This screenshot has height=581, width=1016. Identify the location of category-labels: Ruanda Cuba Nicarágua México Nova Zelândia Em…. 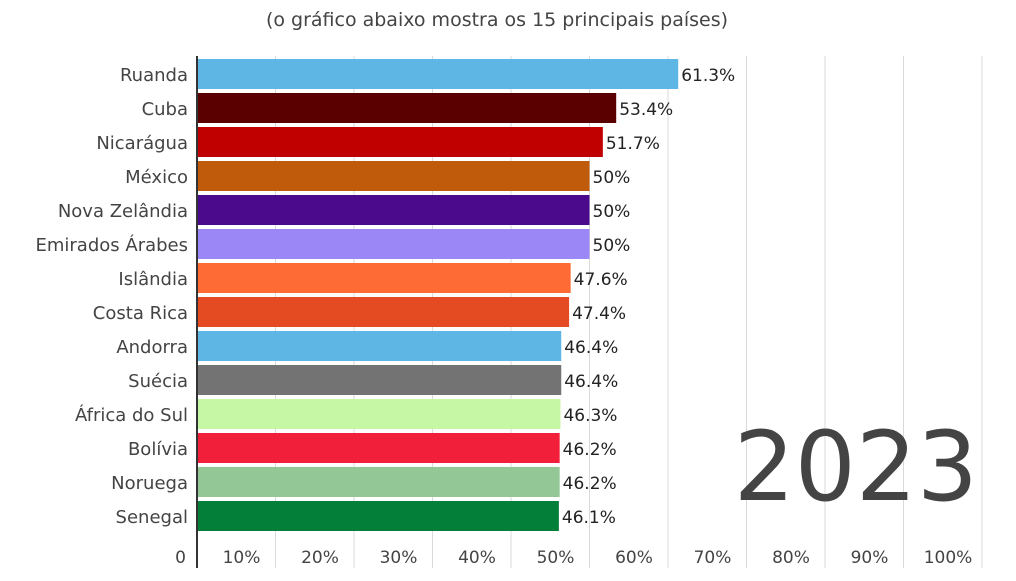
(112, 296).